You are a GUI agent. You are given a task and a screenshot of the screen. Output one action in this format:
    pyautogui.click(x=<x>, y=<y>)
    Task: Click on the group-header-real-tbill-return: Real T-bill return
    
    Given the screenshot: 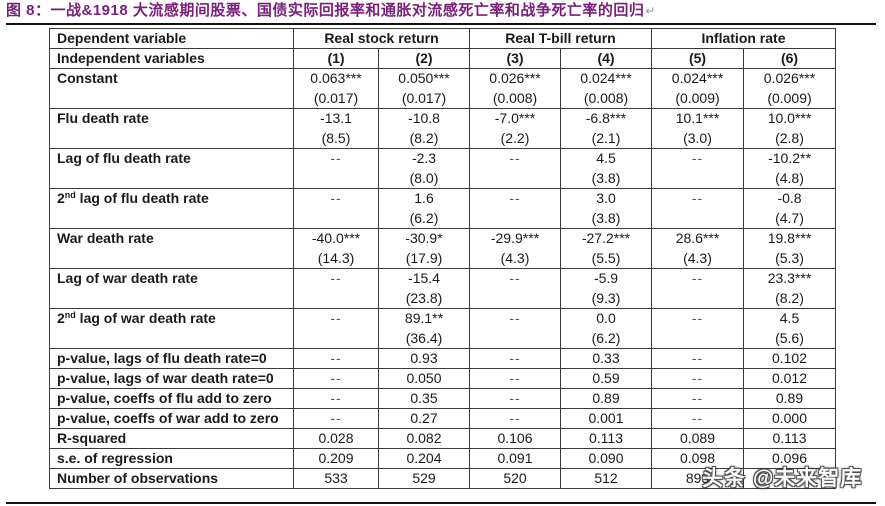 What is the action you would take?
    pyautogui.click(x=560, y=38)
    